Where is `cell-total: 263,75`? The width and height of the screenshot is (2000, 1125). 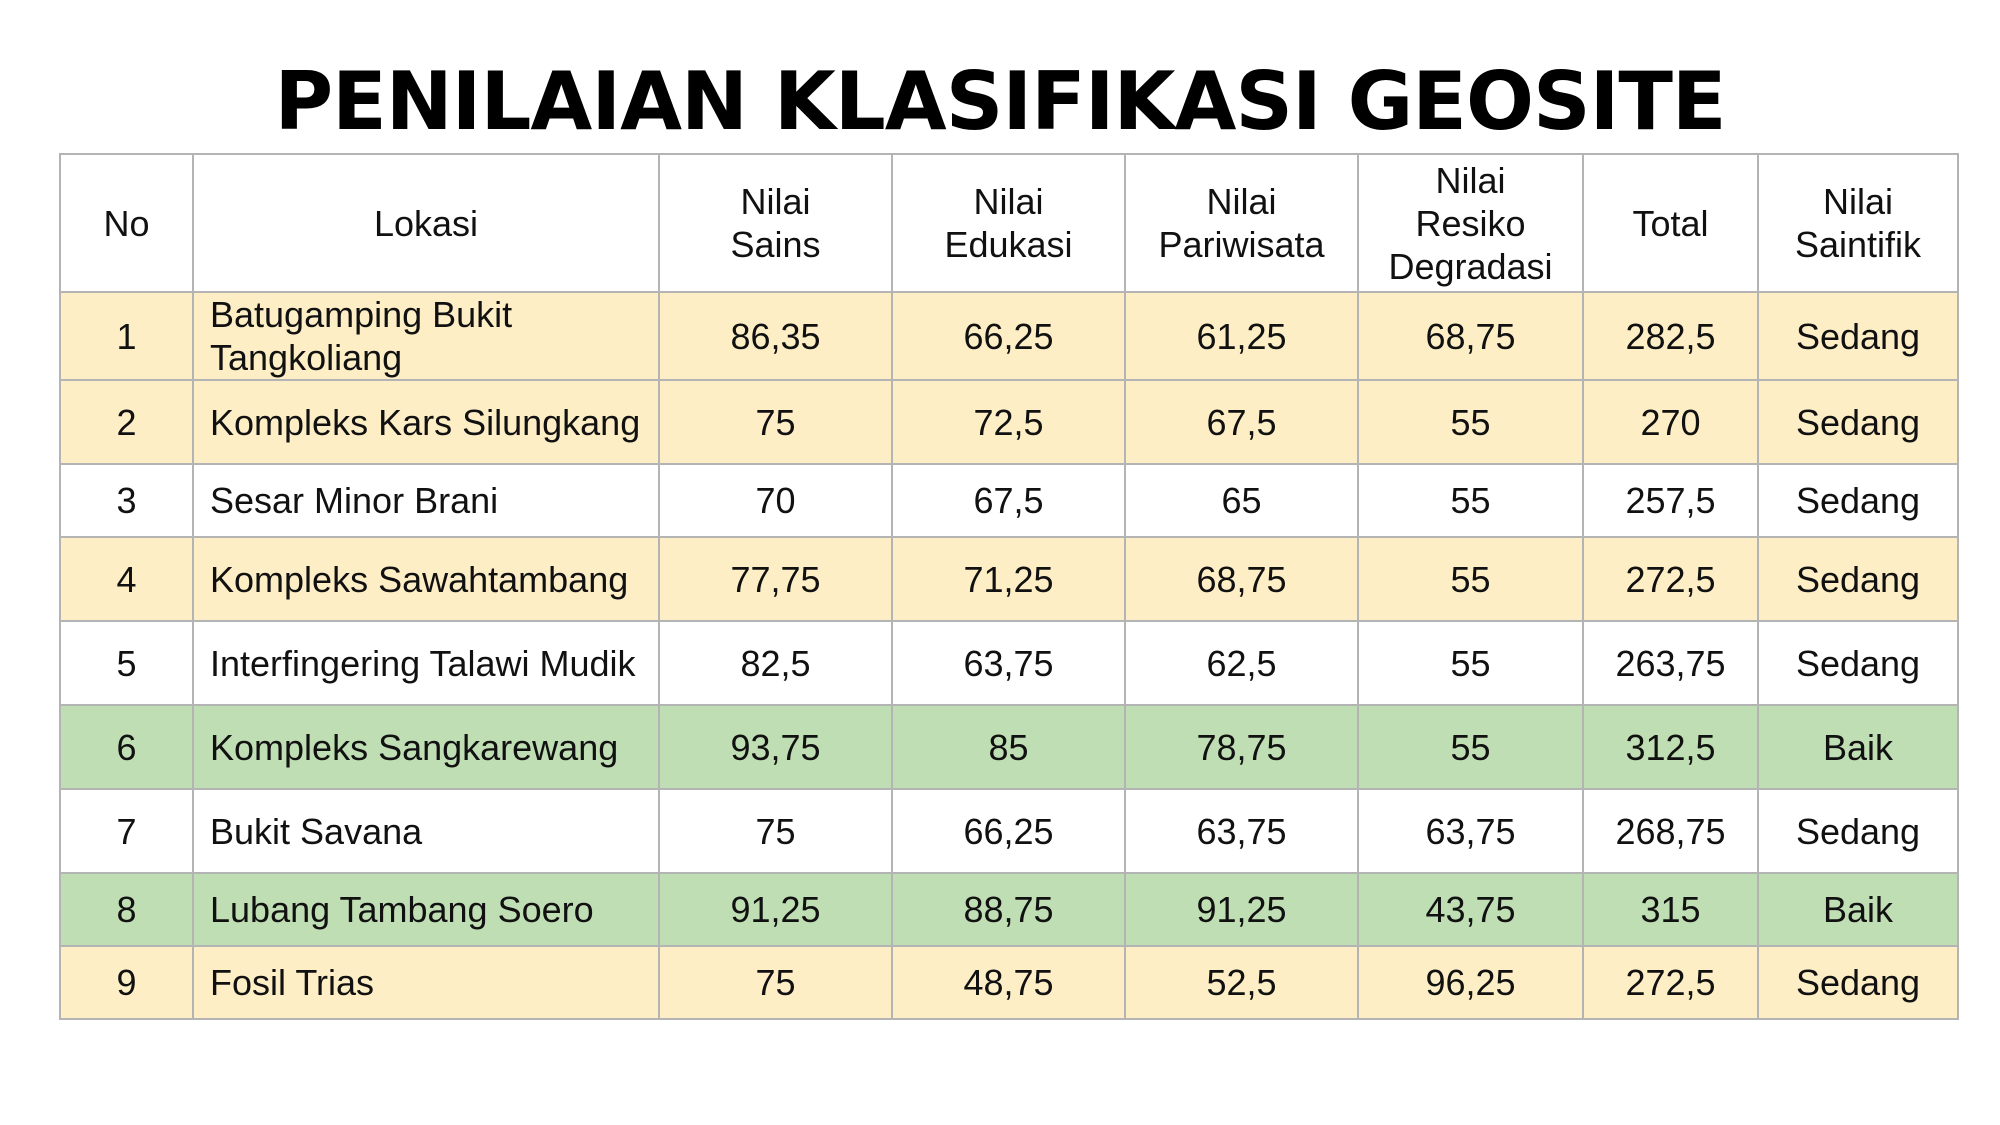
cell-total: 263,75 is located at coordinates (1670, 663).